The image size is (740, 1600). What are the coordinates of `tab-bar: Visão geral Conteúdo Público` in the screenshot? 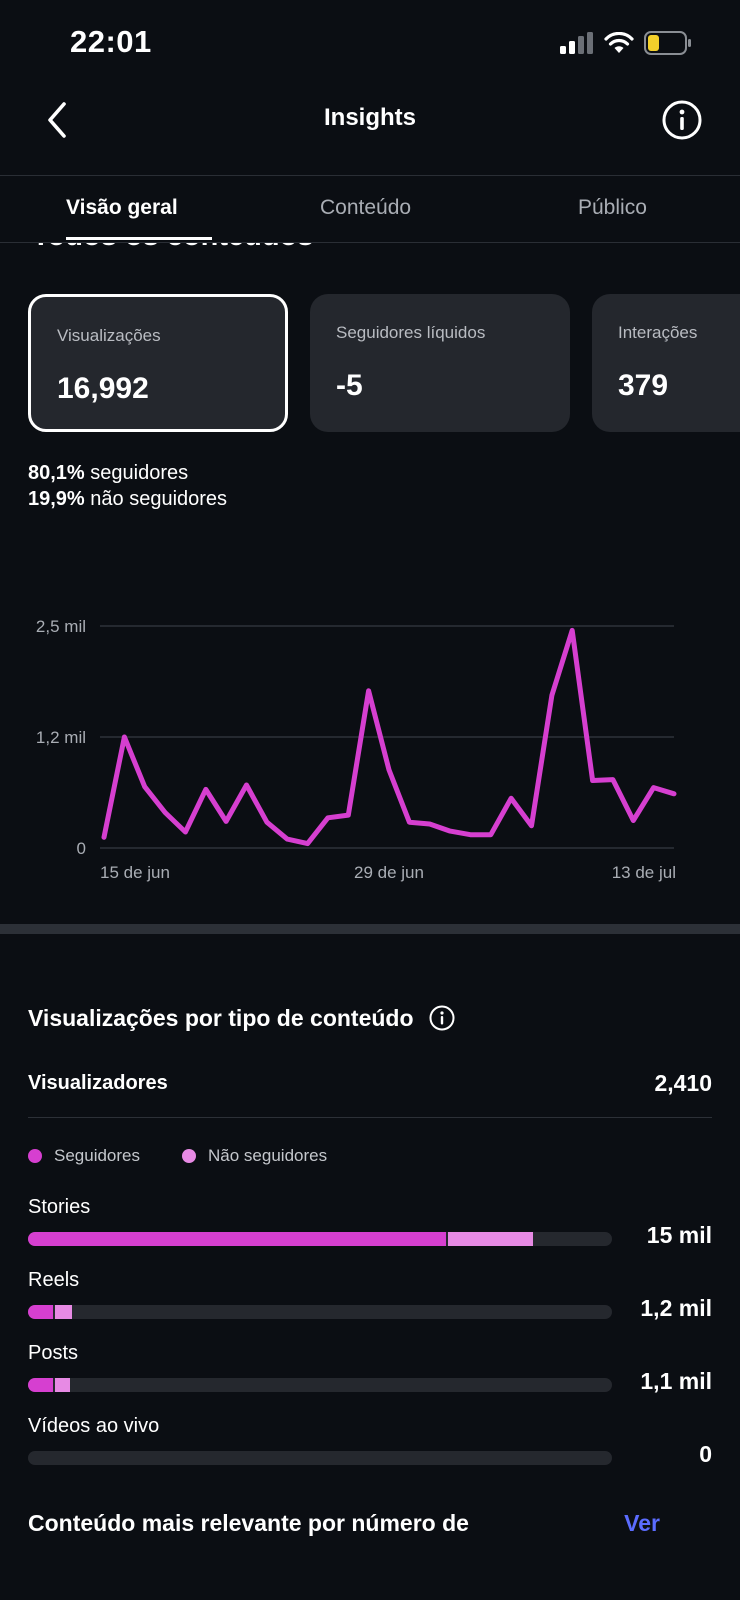 It's located at (370, 209).